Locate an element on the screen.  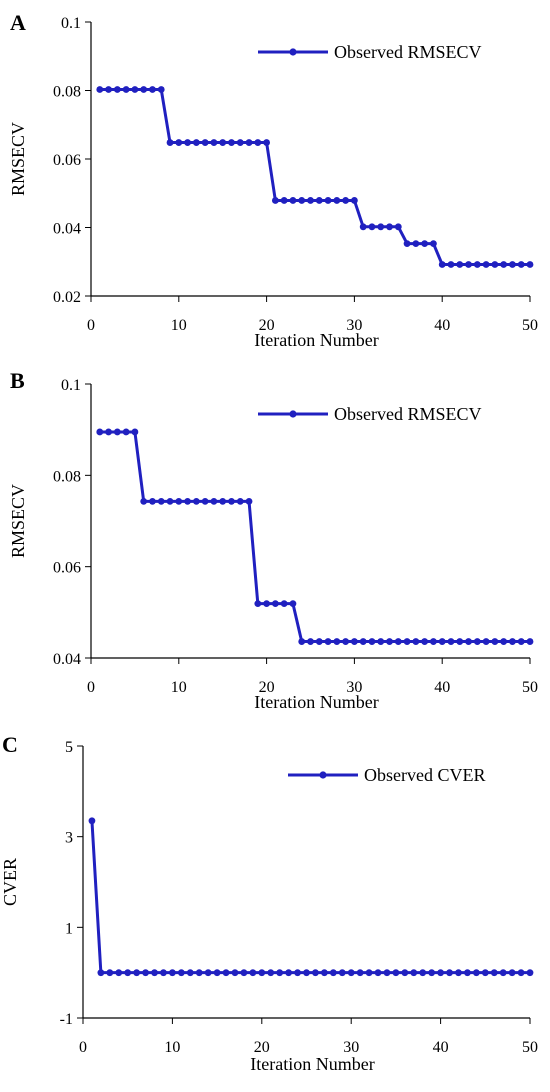
y-axis-label: CVER is located at coordinates (10, 882).